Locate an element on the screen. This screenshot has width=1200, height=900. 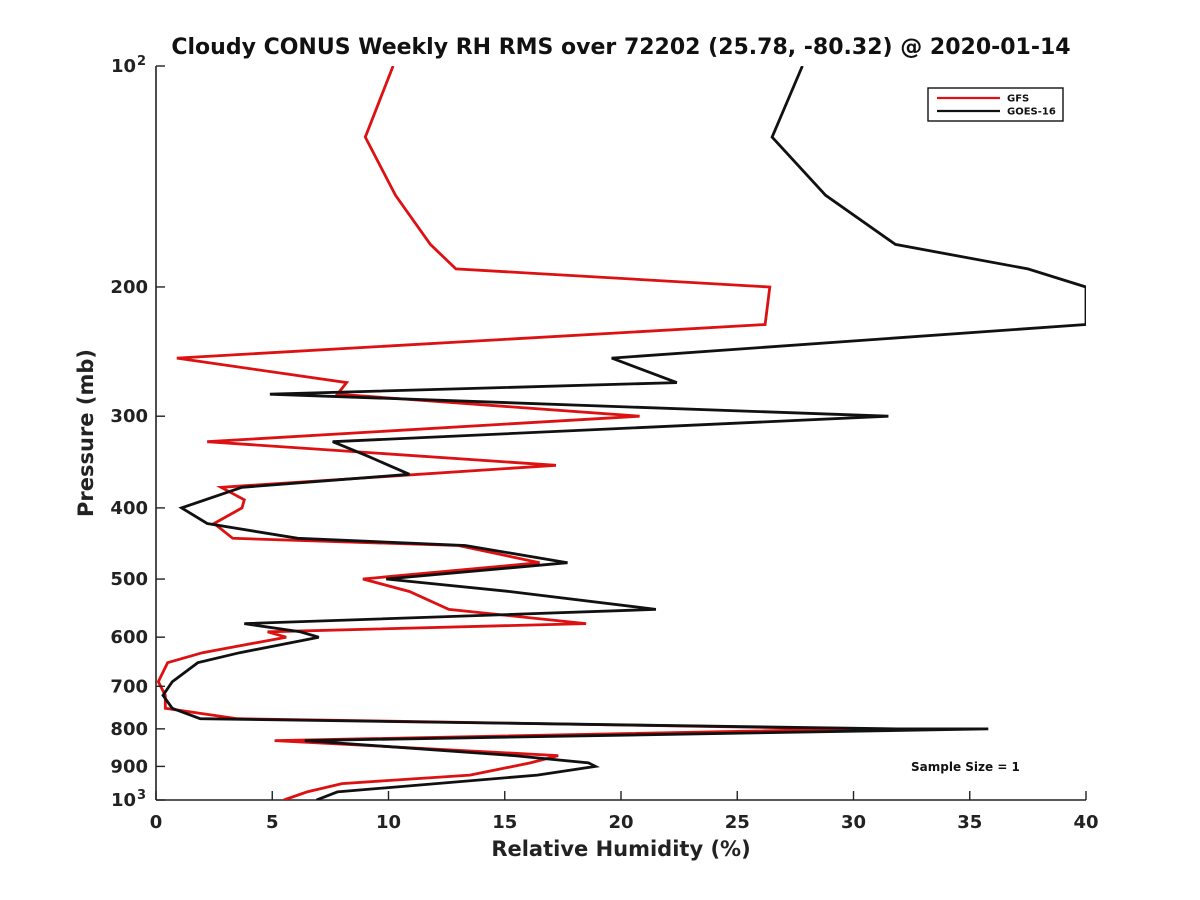
y-tick-label: 700 is located at coordinates (129, 686).